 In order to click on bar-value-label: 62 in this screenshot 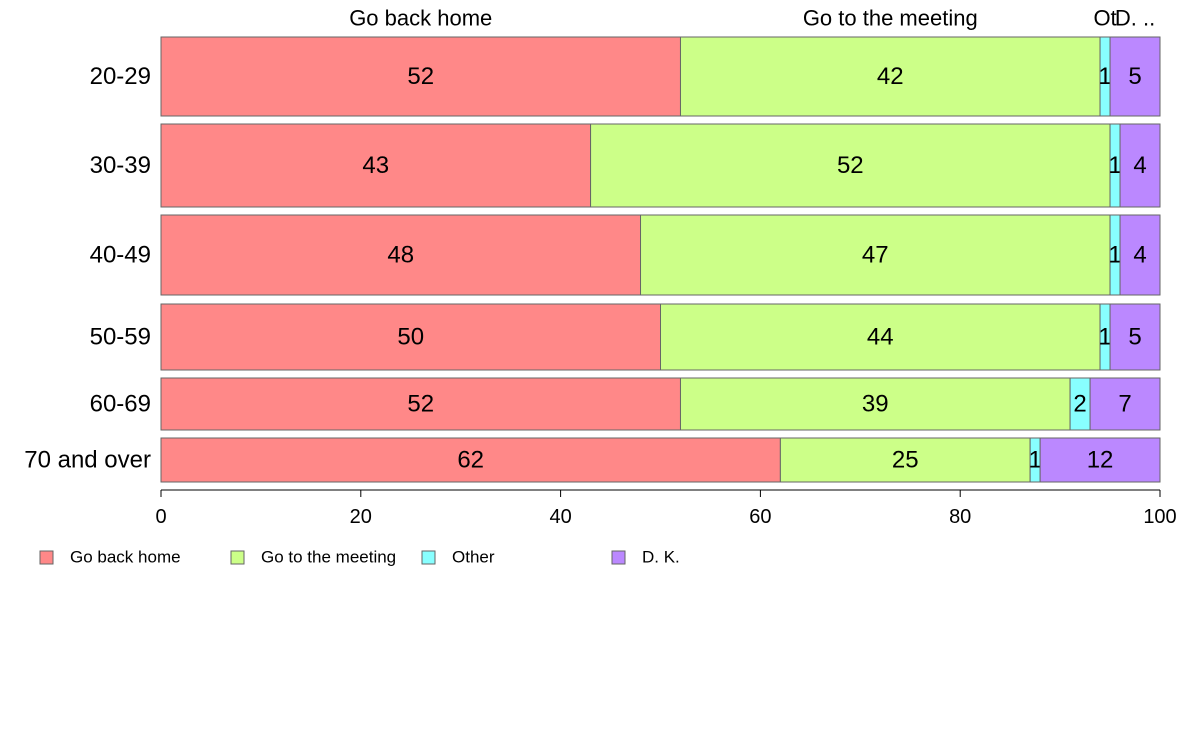, I will do `click(470, 460)`.